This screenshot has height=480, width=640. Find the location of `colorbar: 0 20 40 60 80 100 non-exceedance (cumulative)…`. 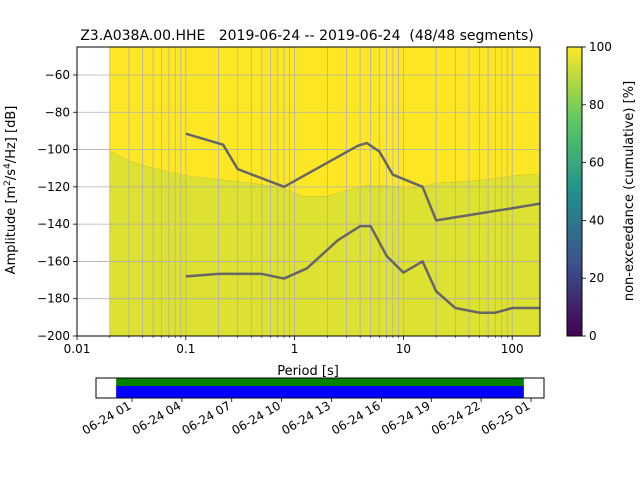

colorbar: 0 20 40 60 80 100 non-exceedance (cumulative)… is located at coordinates (601, 191).